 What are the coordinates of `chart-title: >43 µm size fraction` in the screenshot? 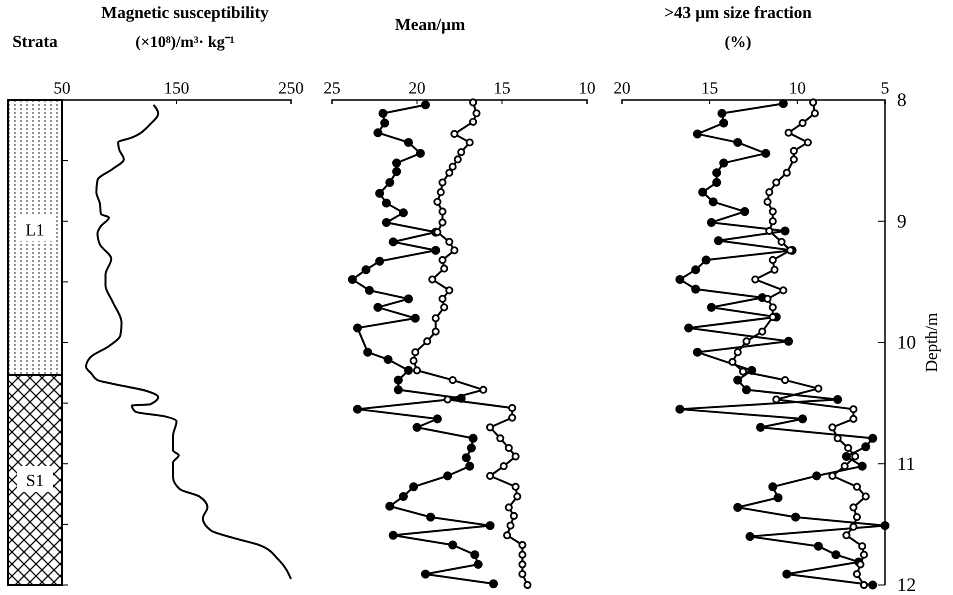 It's located at (738, 12).